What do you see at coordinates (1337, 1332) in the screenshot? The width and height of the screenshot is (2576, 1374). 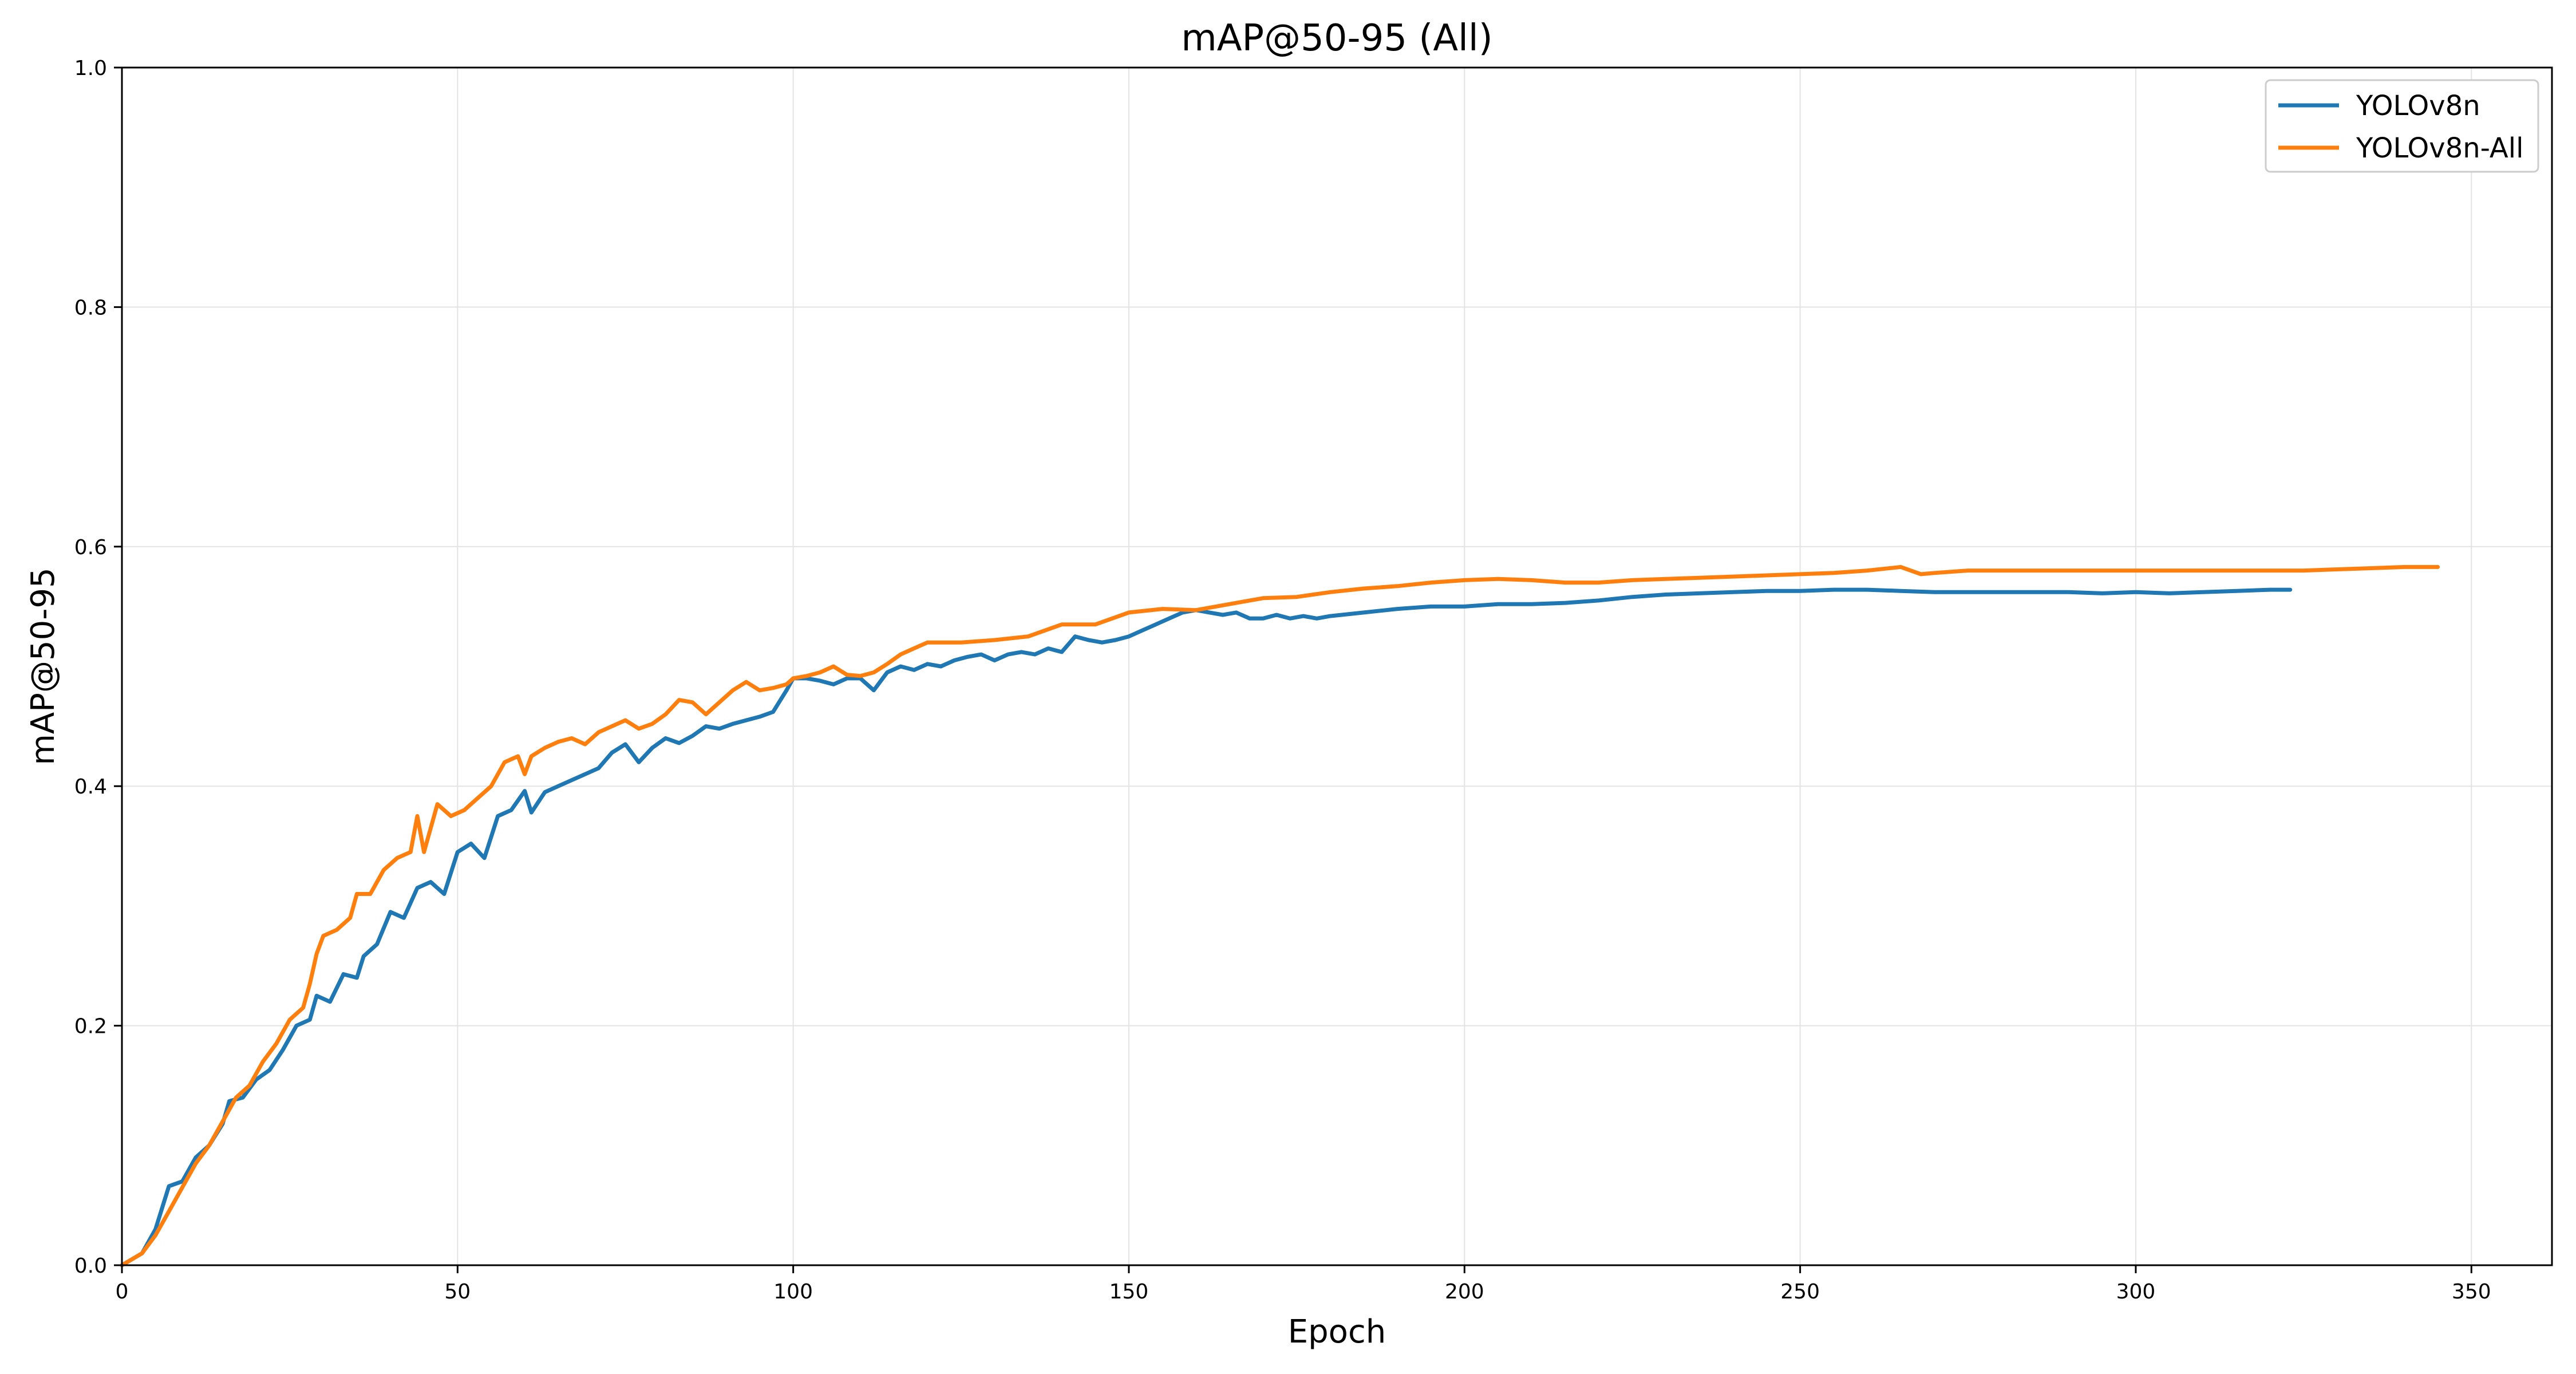 I see `x-axis-title: Epoch` at bounding box center [1337, 1332].